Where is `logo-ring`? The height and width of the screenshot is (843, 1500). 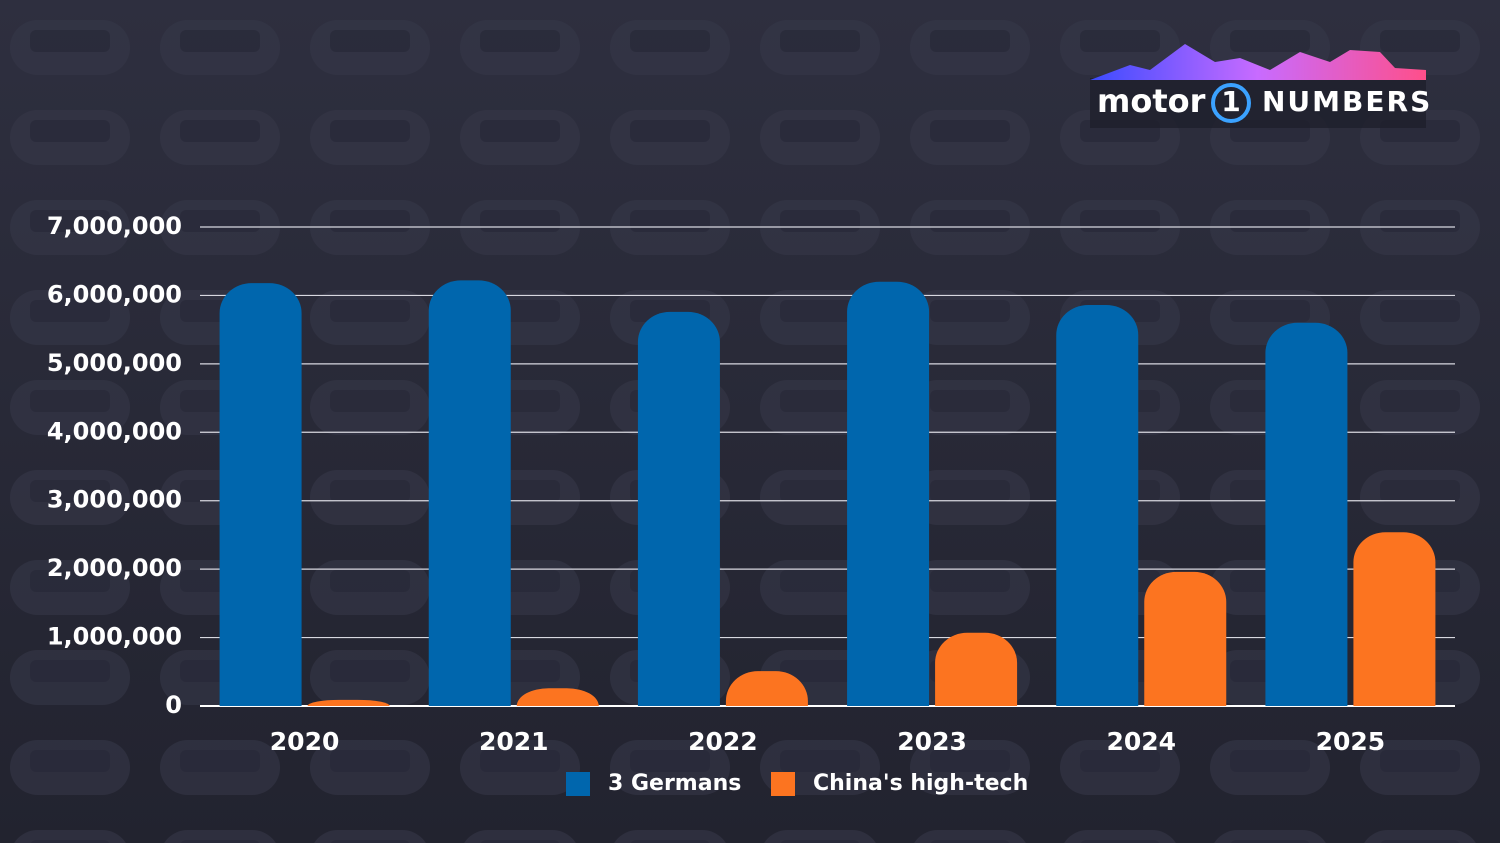
logo-ring is located at coordinates (1231, 103).